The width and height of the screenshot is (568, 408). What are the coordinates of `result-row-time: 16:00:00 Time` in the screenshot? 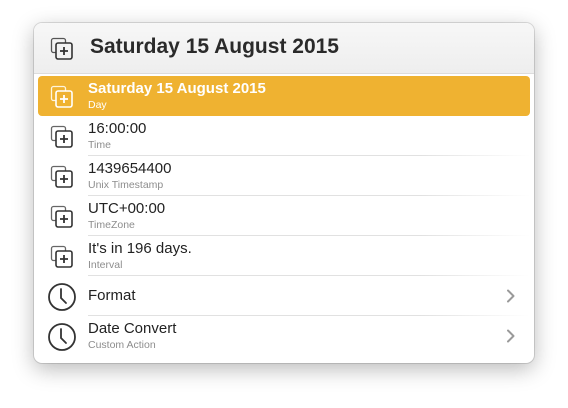 It's located at (284, 136).